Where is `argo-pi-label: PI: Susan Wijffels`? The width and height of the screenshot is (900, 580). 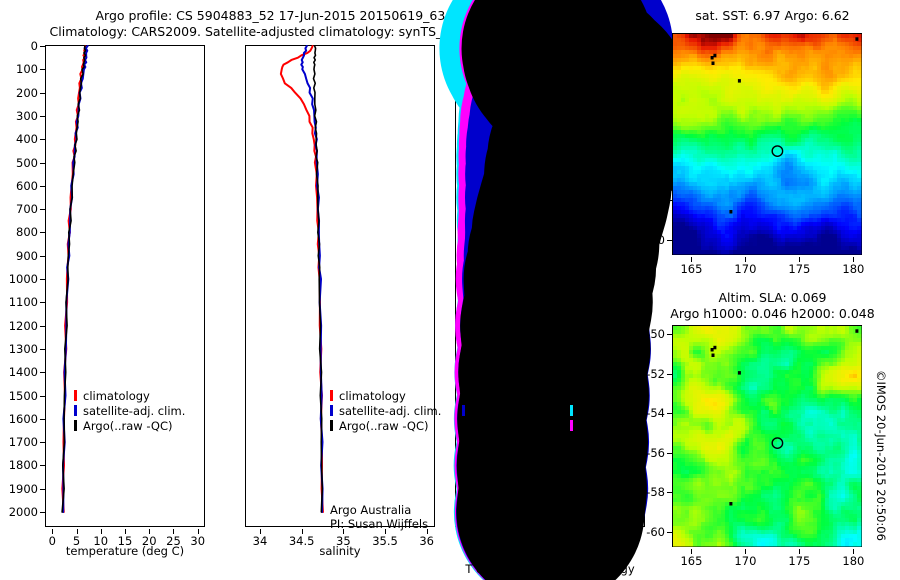
argo-pi-label: PI: Susan Wijffels is located at coordinates (379, 524).